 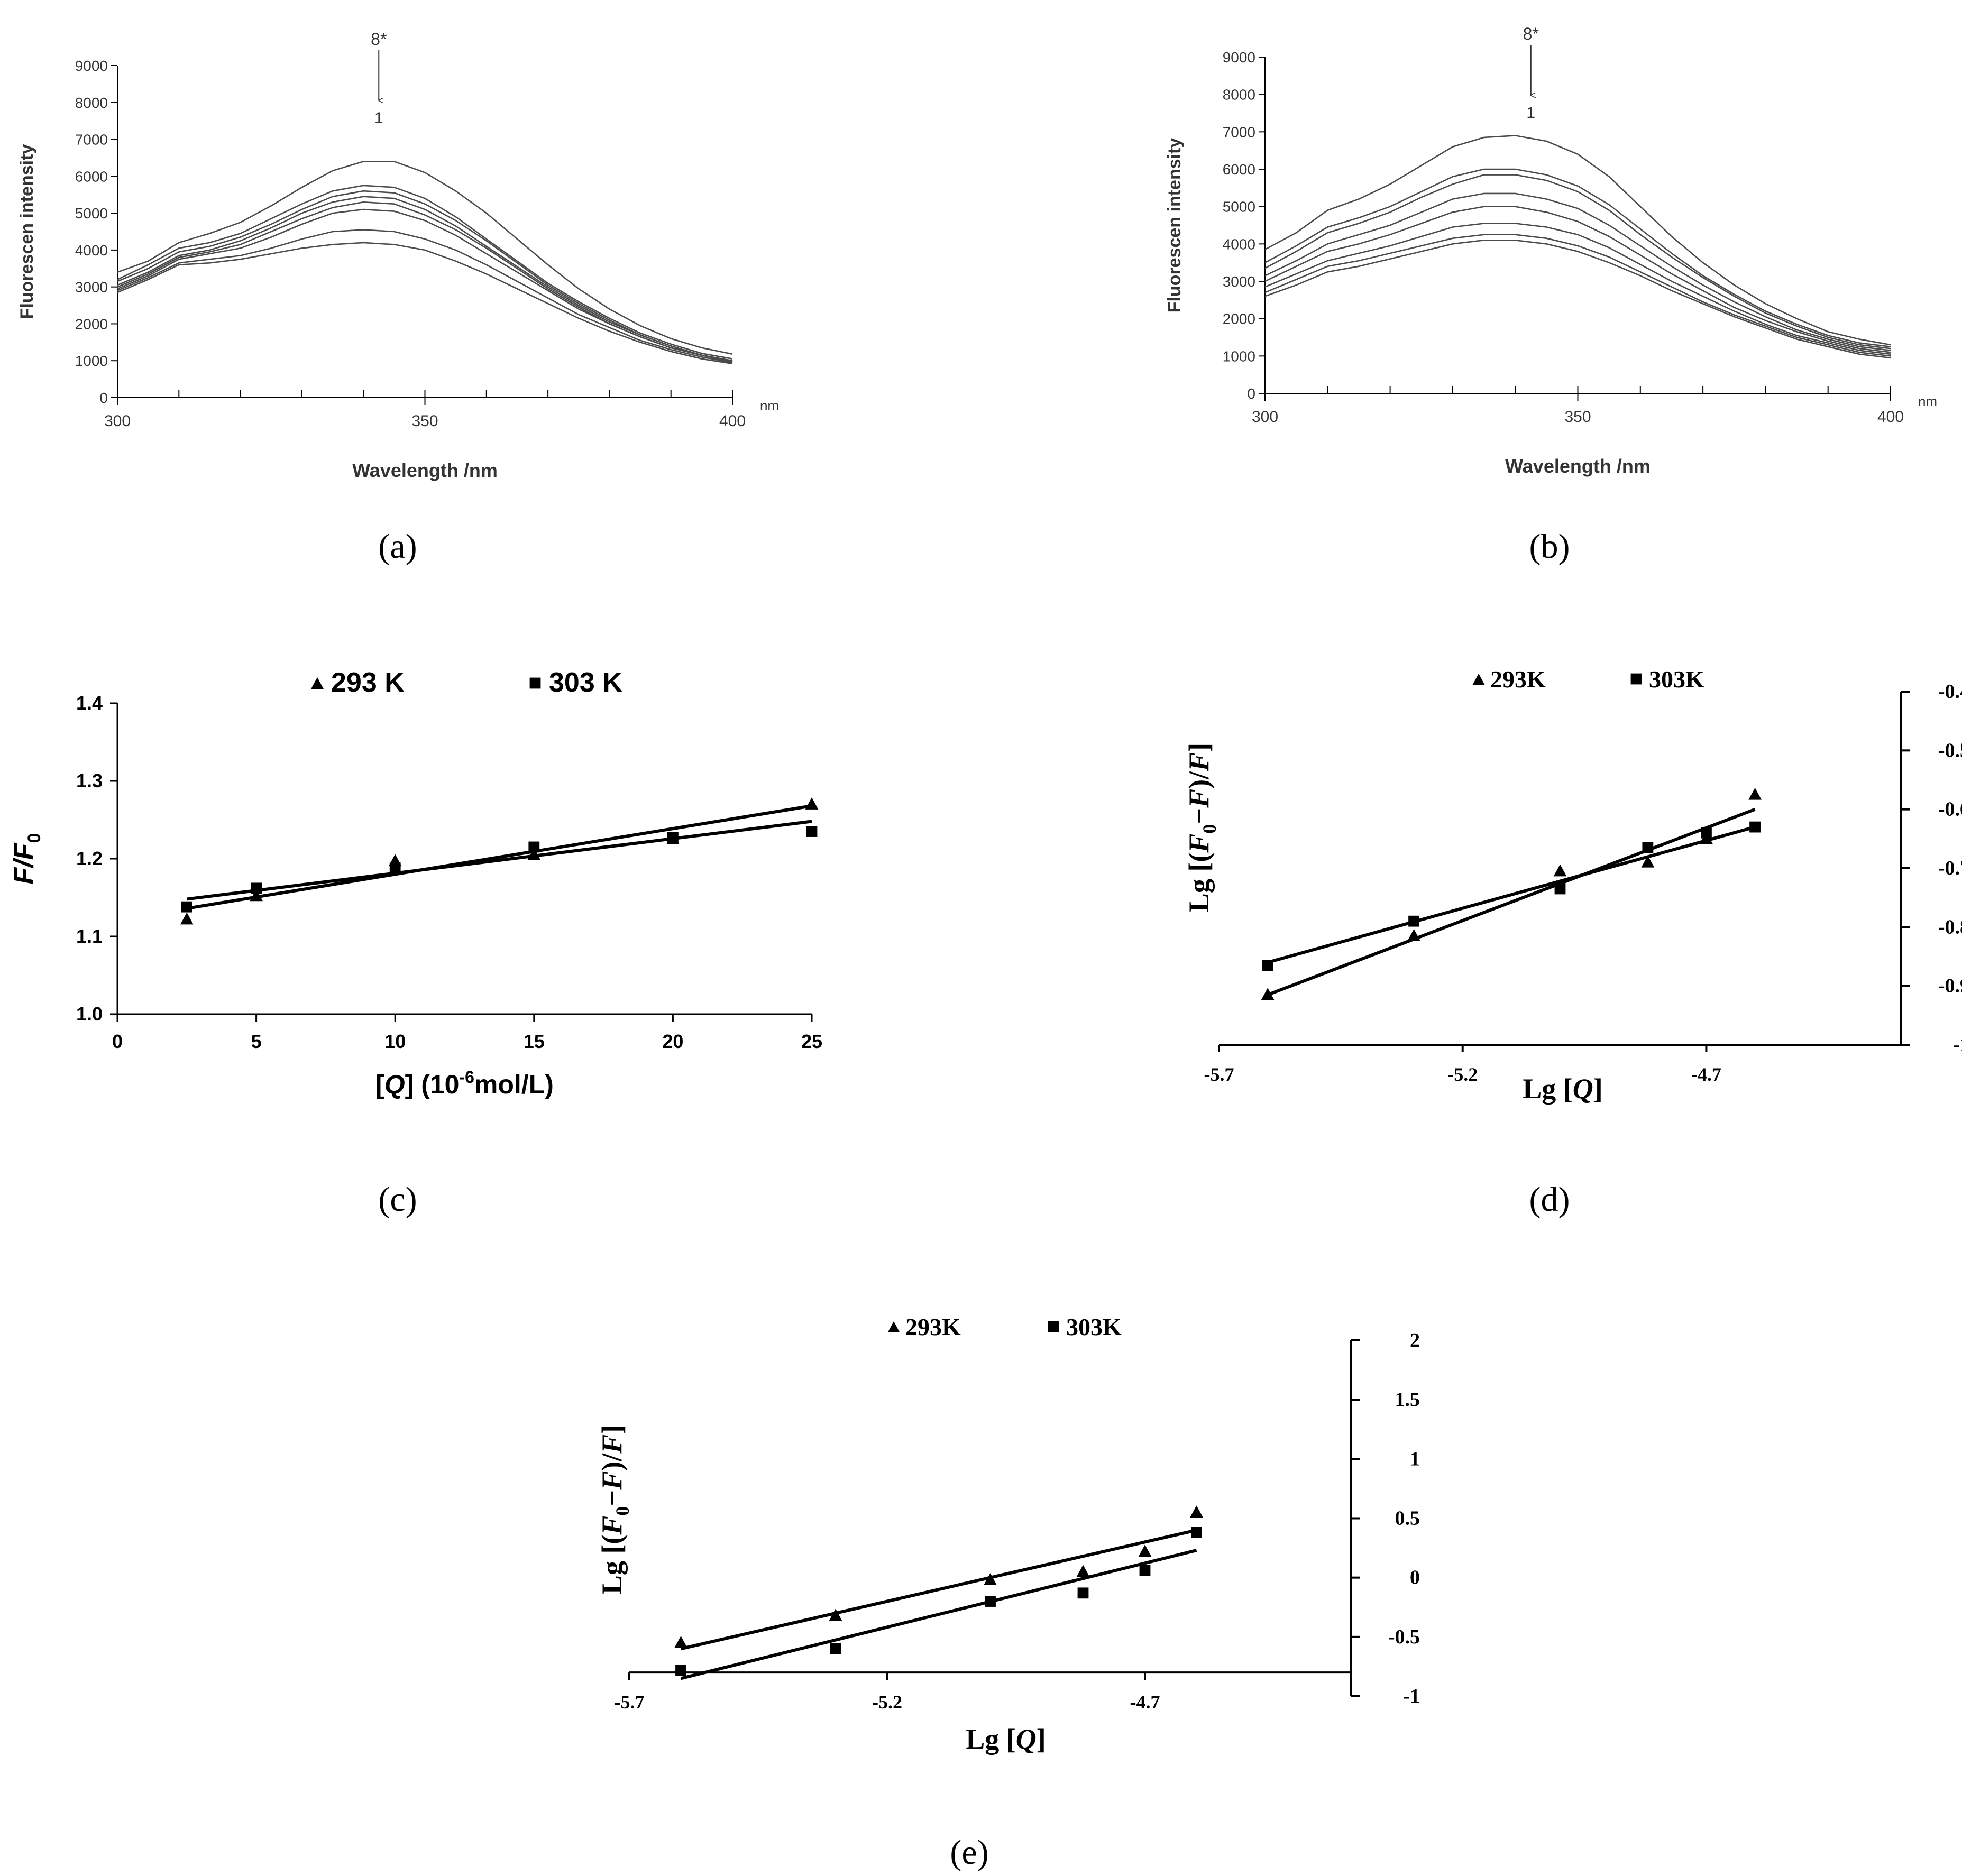 I want to click on y-tick-label: 2, so click(x=1415, y=1340).